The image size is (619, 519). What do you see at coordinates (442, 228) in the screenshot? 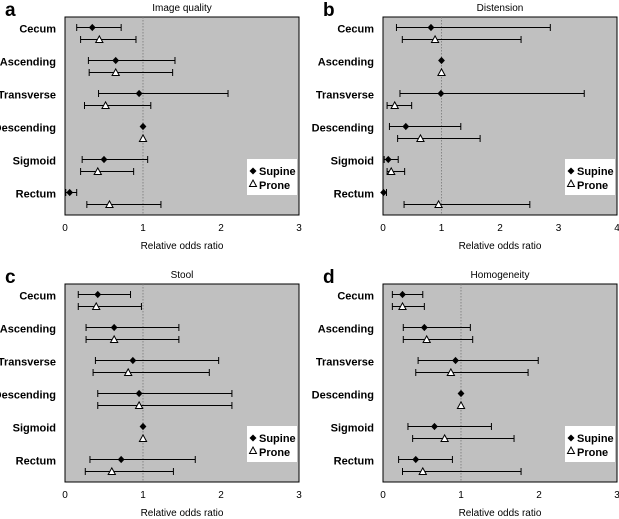
I see `x-tick-label: 1` at bounding box center [442, 228].